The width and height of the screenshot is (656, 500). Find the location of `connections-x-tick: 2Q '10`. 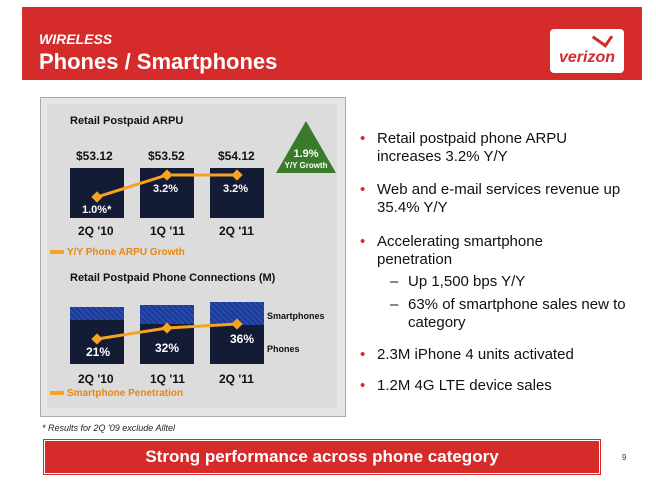

connections-x-tick: 2Q '10 is located at coordinates (96, 379).